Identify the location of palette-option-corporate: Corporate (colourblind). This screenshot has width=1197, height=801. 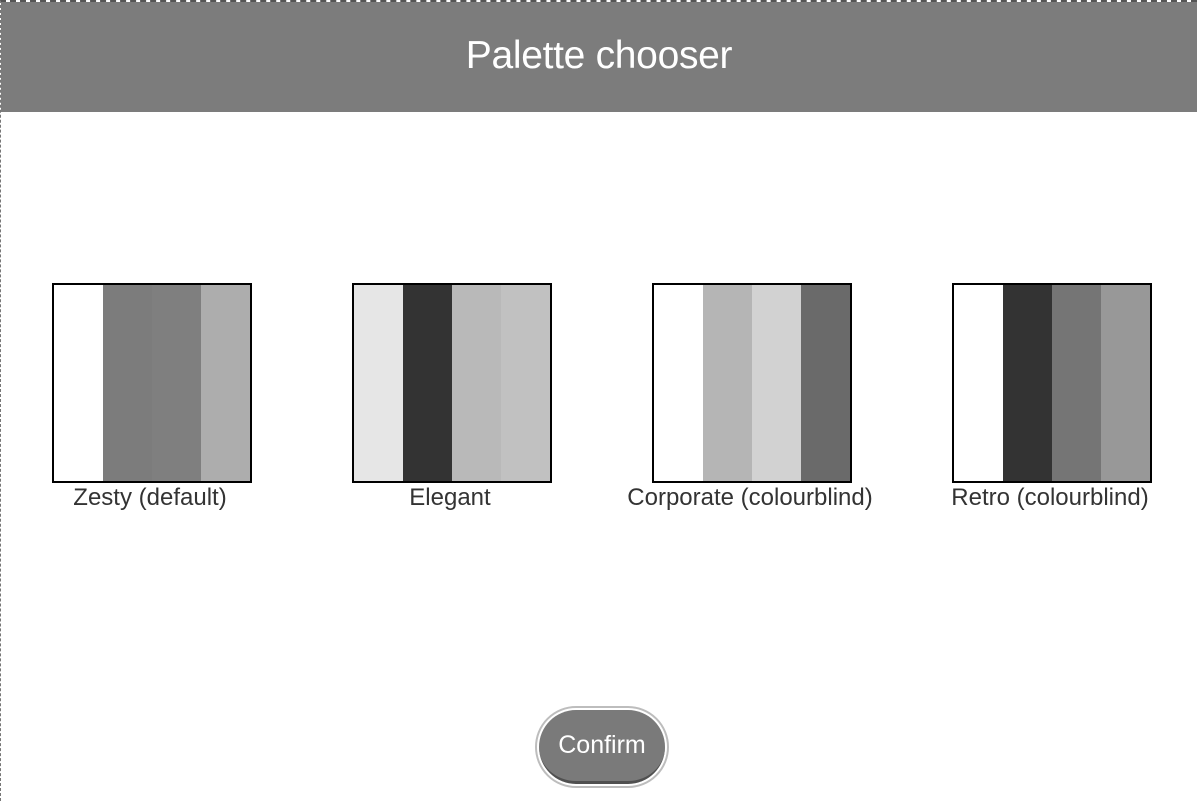
(752, 403).